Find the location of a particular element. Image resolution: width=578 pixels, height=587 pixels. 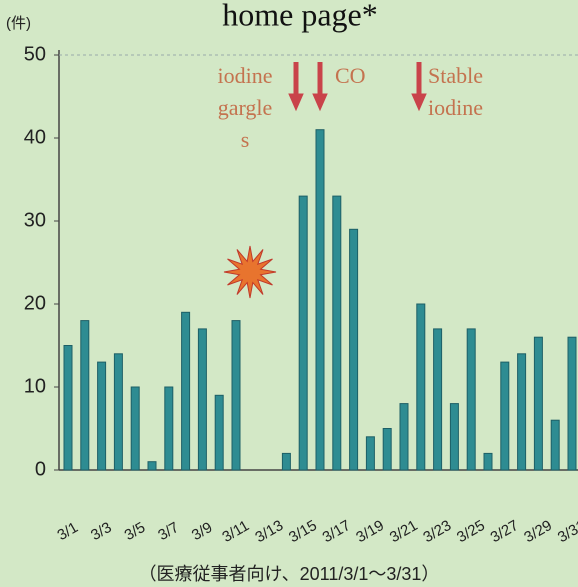

chart-title: home page* is located at coordinates (300, 16).